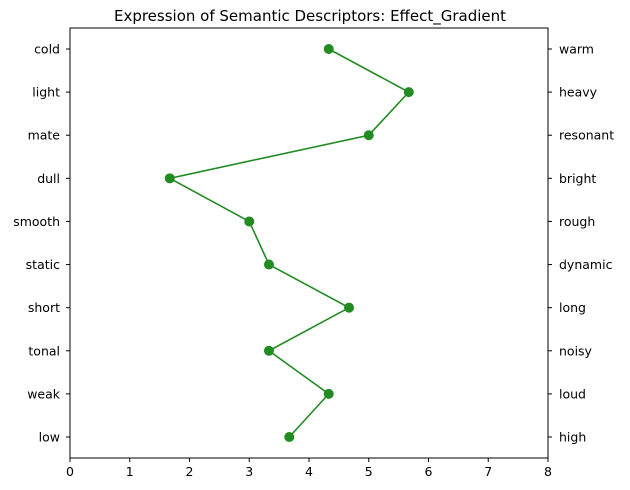 The image size is (630, 490). What do you see at coordinates (249, 471) in the screenshot?
I see `x-tick-label: 3` at bounding box center [249, 471].